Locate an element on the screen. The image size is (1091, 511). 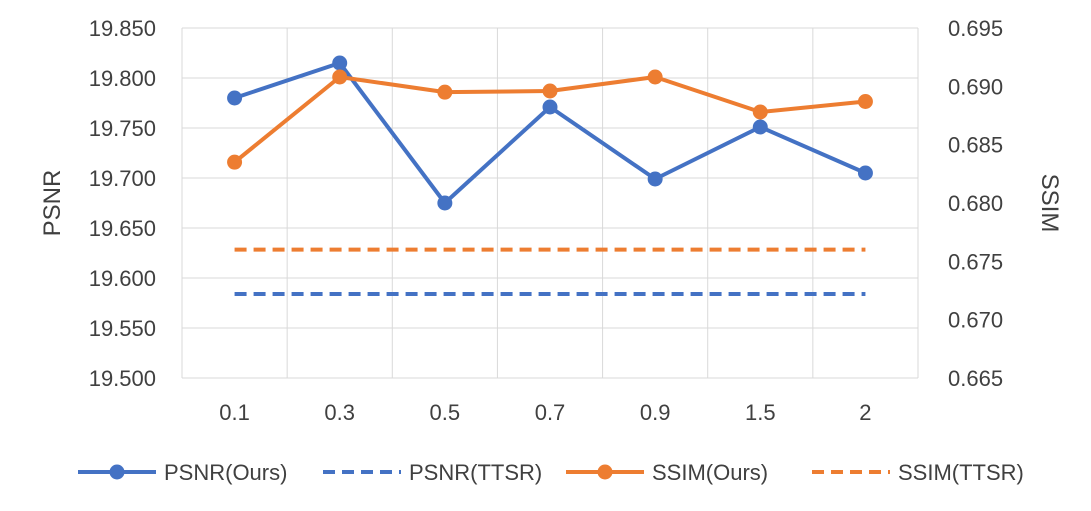
legend-marker-psnr-ours is located at coordinates (117, 472).